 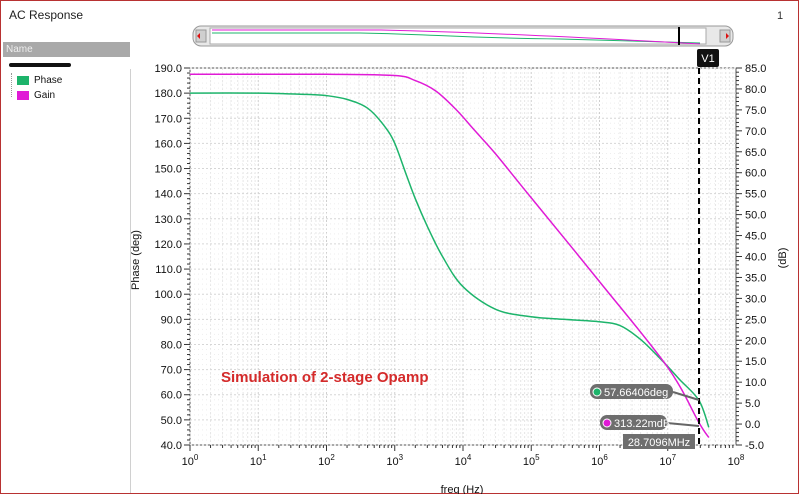 I want to click on y-right-tick-label: 50.0, so click(x=755, y=216).